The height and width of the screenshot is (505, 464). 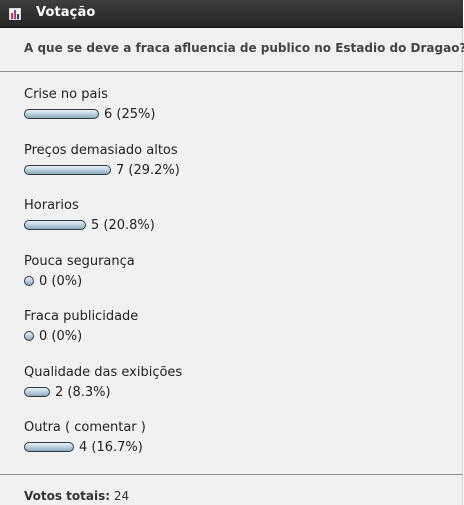 I want to click on total-votes-label: Votos totais:, so click(x=67, y=496).